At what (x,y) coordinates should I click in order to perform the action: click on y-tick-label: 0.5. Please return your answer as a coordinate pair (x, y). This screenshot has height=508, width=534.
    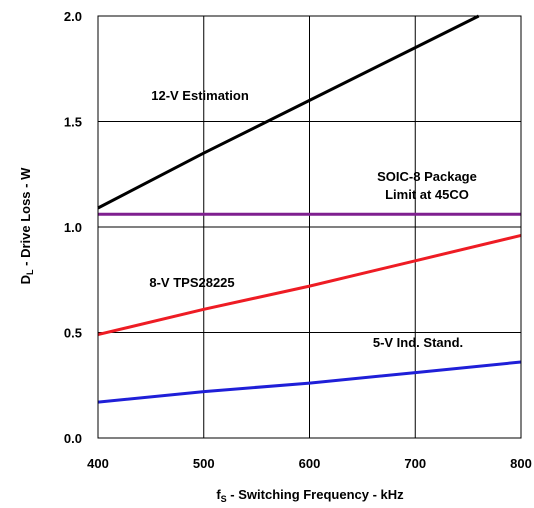
    Looking at the image, I should click on (73, 333).